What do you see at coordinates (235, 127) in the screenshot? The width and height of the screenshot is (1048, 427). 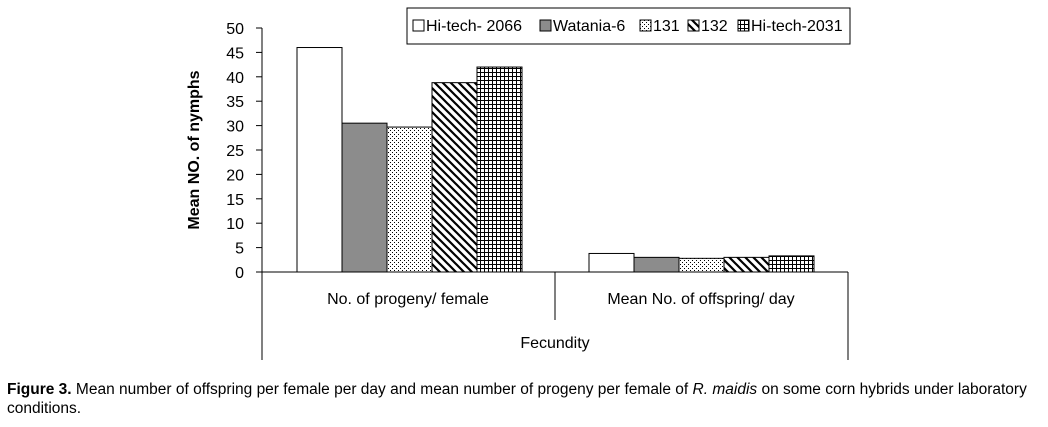 I see `y-tick-label: 30` at bounding box center [235, 127].